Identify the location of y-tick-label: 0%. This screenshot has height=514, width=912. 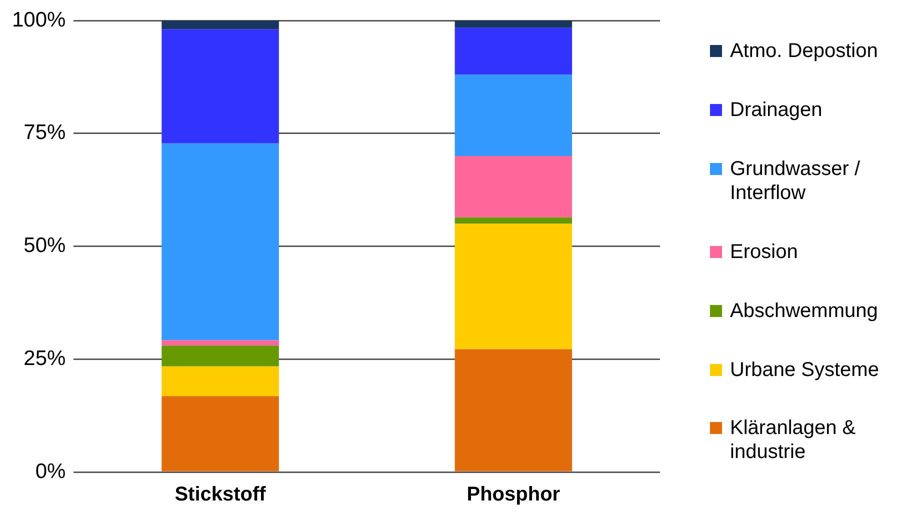
(50, 471).